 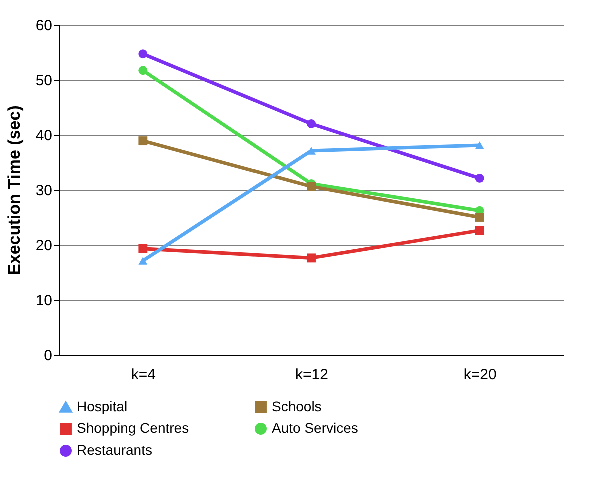 What do you see at coordinates (44, 301) in the screenshot?
I see `y-tick-label: 10` at bounding box center [44, 301].